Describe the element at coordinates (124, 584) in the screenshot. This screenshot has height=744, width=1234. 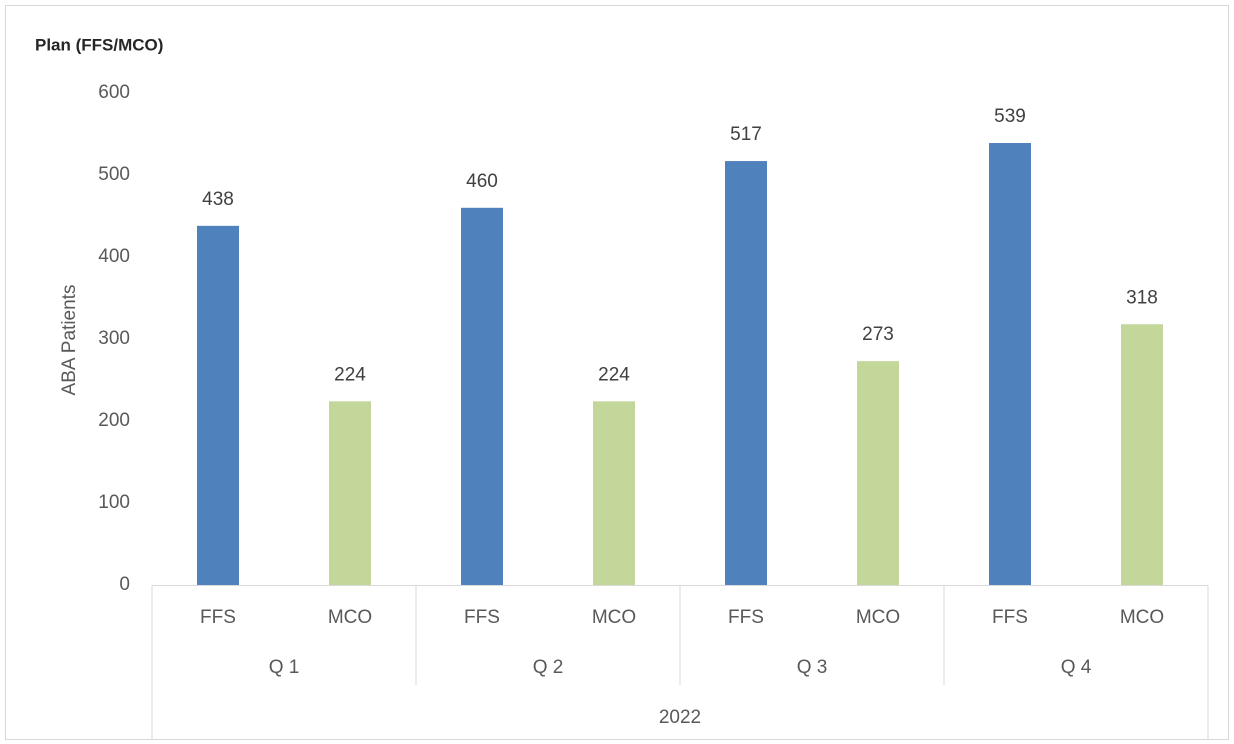
I see `y-tick-label: 0` at that location.